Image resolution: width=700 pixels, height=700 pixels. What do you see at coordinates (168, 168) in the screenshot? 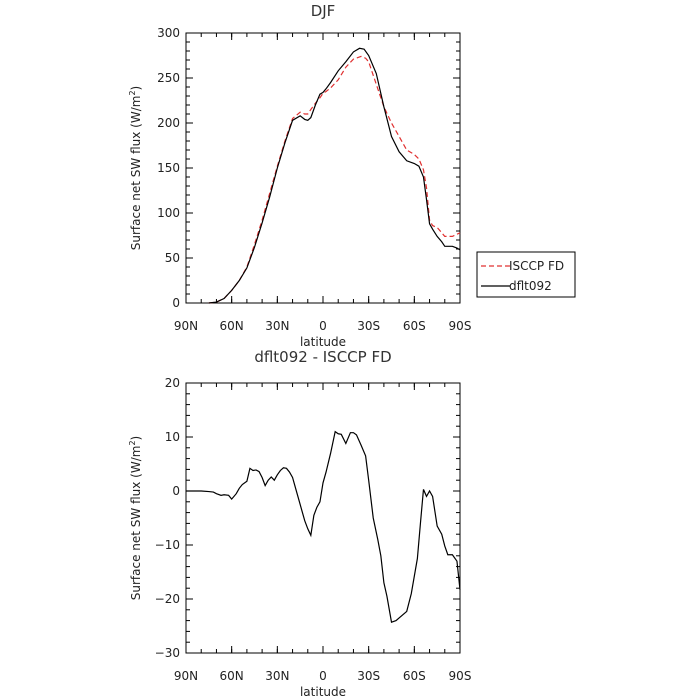
I see `top-ytick-label: 150` at bounding box center [168, 168].